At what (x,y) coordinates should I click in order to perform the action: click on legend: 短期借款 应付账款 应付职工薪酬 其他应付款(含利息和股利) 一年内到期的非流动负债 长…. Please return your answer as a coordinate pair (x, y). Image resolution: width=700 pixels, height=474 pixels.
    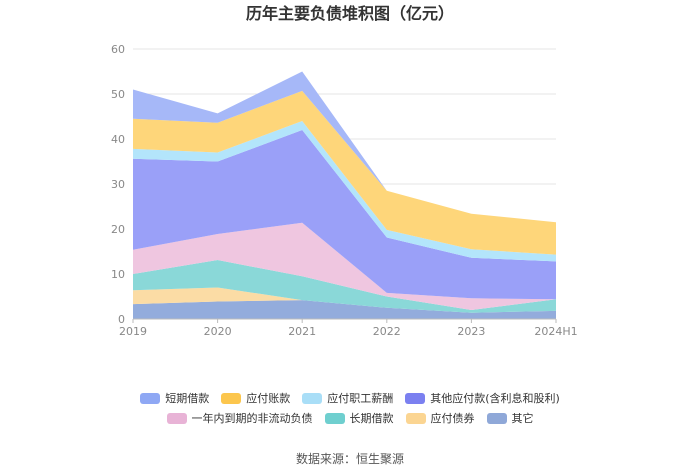
    Looking at the image, I should click on (350, 408).